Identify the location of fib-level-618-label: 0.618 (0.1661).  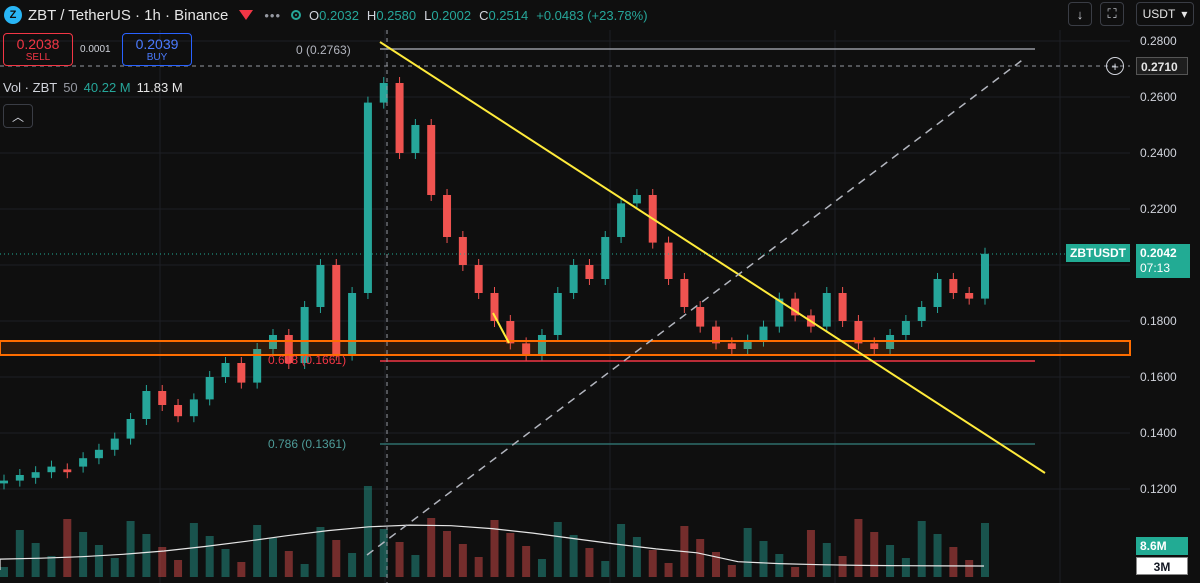
(307, 360).